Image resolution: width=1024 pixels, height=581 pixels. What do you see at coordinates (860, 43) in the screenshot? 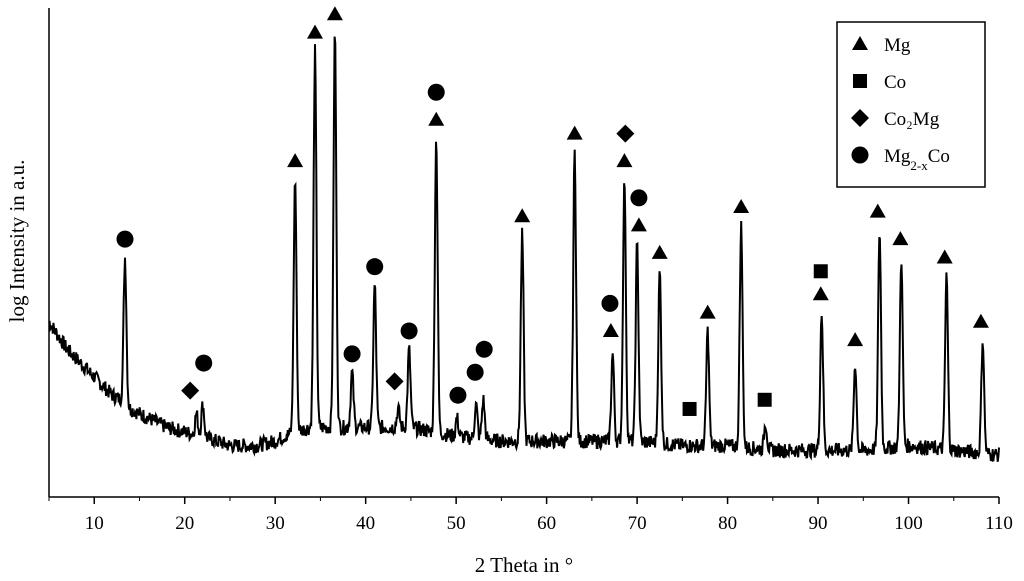
I see `legend-triangle-icon` at bounding box center [860, 43].